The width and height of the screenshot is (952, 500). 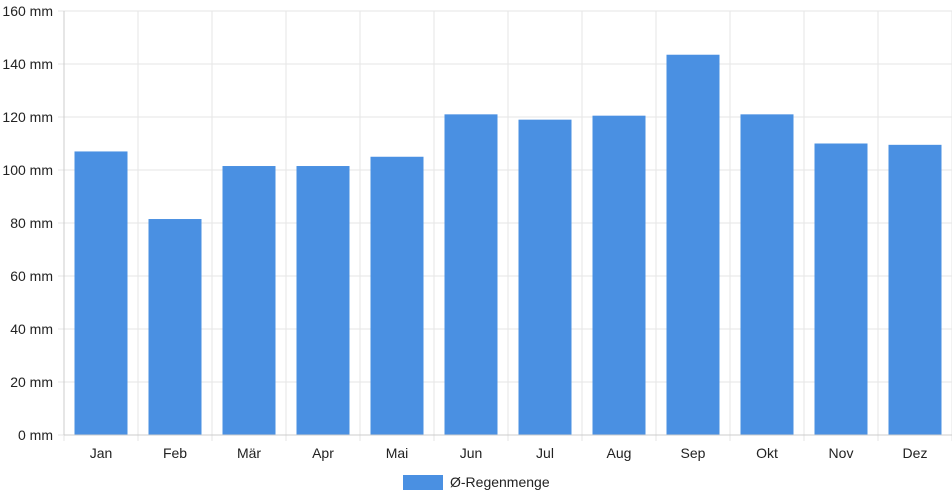 I want to click on x-tick-label: Dez, so click(x=915, y=453).